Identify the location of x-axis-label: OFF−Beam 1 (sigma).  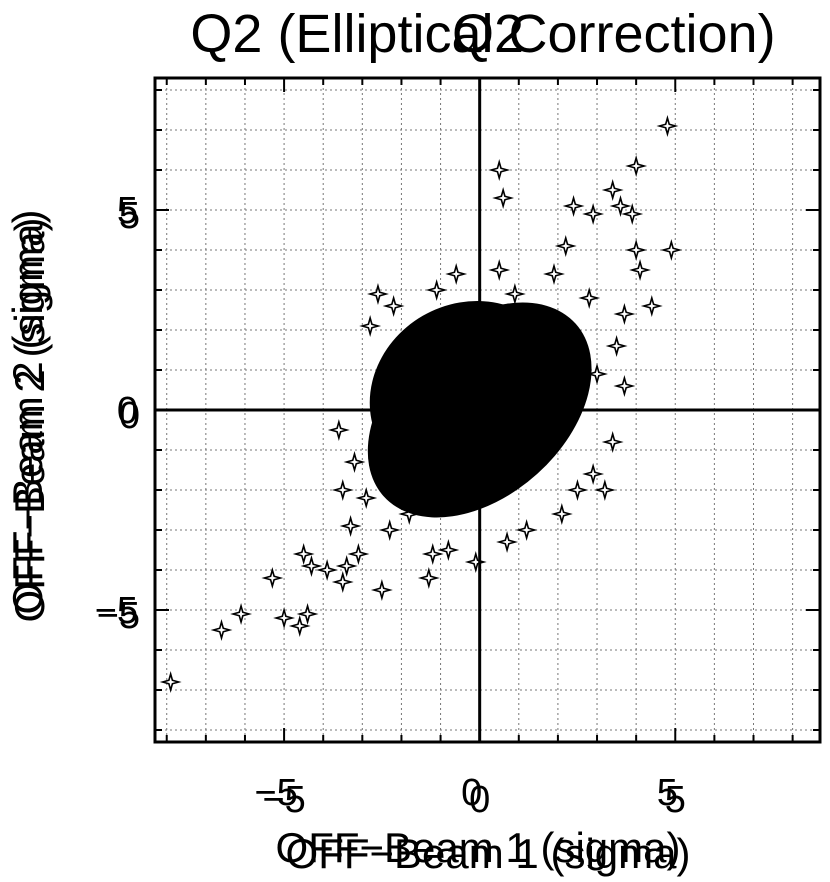
(478, 847).